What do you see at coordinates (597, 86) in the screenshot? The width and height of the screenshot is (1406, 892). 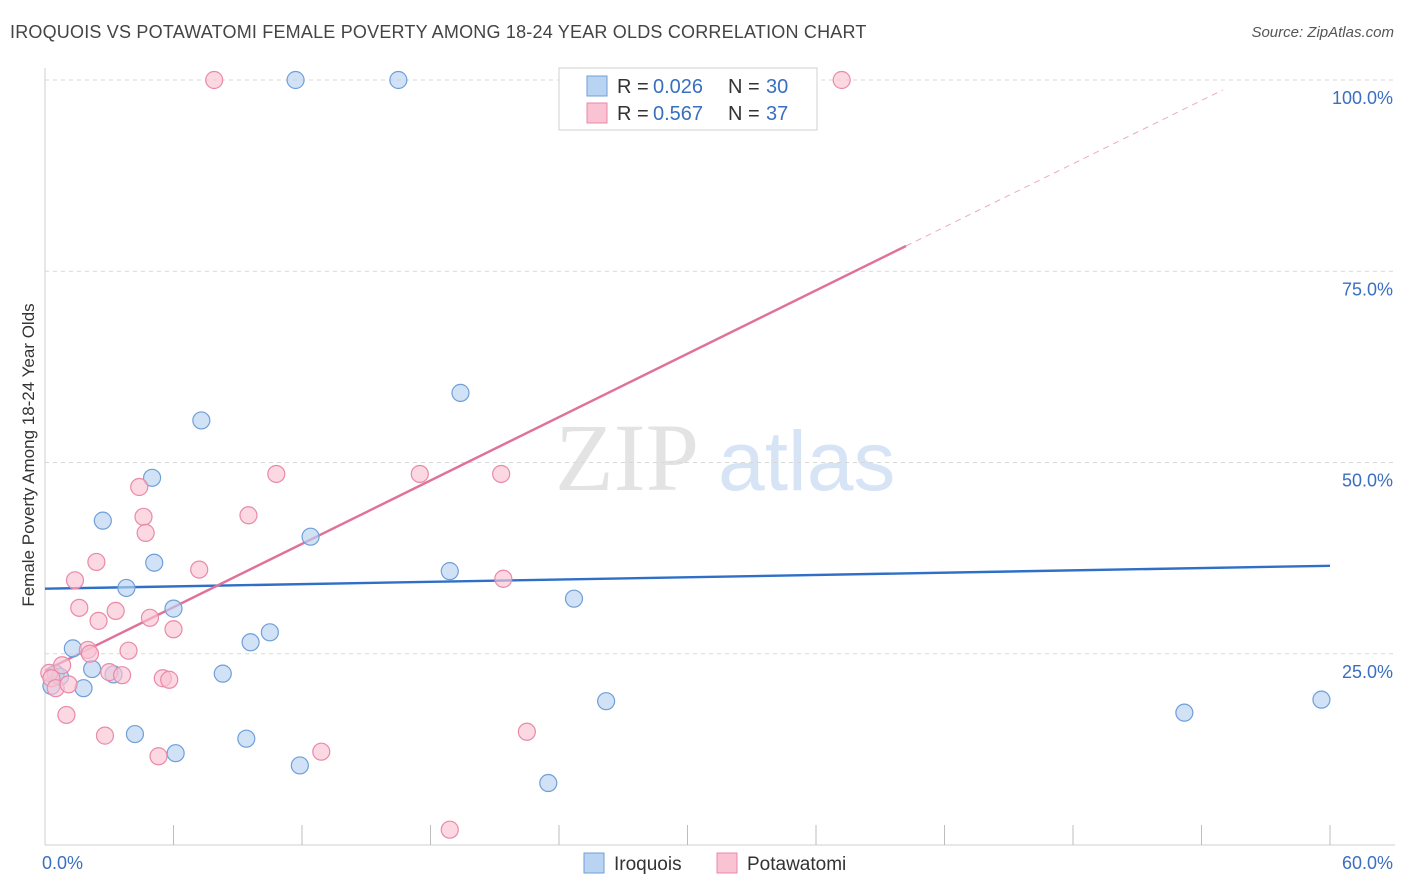 I see `legend-swatch-iroquois` at bounding box center [597, 86].